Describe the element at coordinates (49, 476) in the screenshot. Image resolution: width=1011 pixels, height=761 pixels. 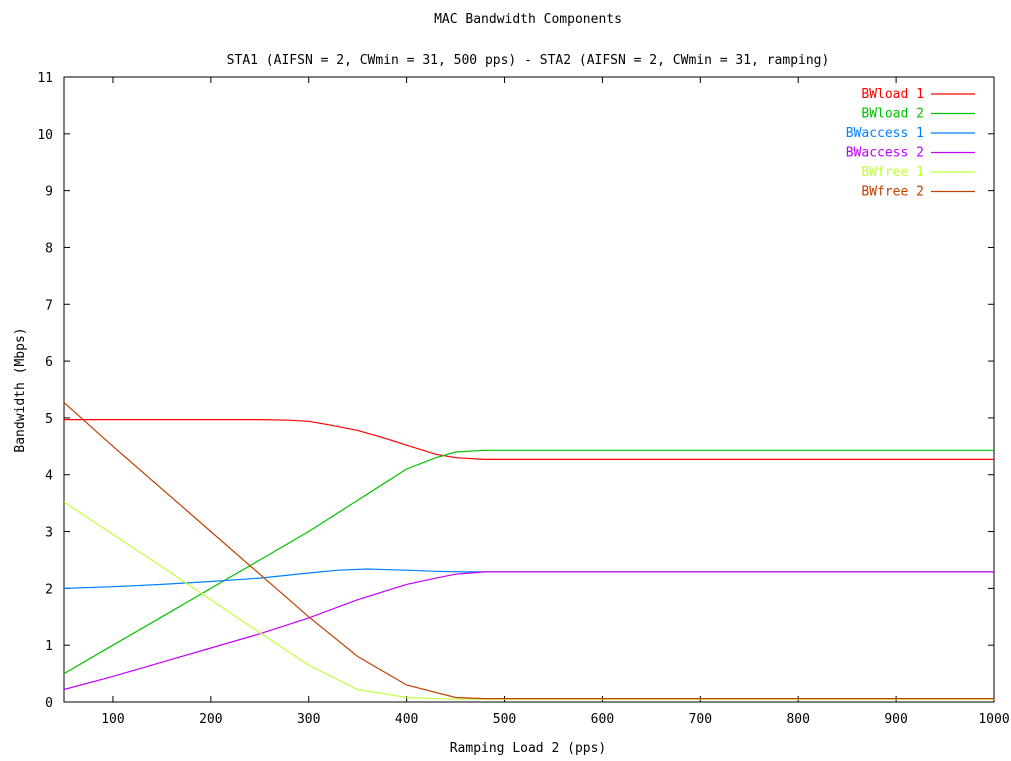
I see `y-tick-label: 4` at that location.